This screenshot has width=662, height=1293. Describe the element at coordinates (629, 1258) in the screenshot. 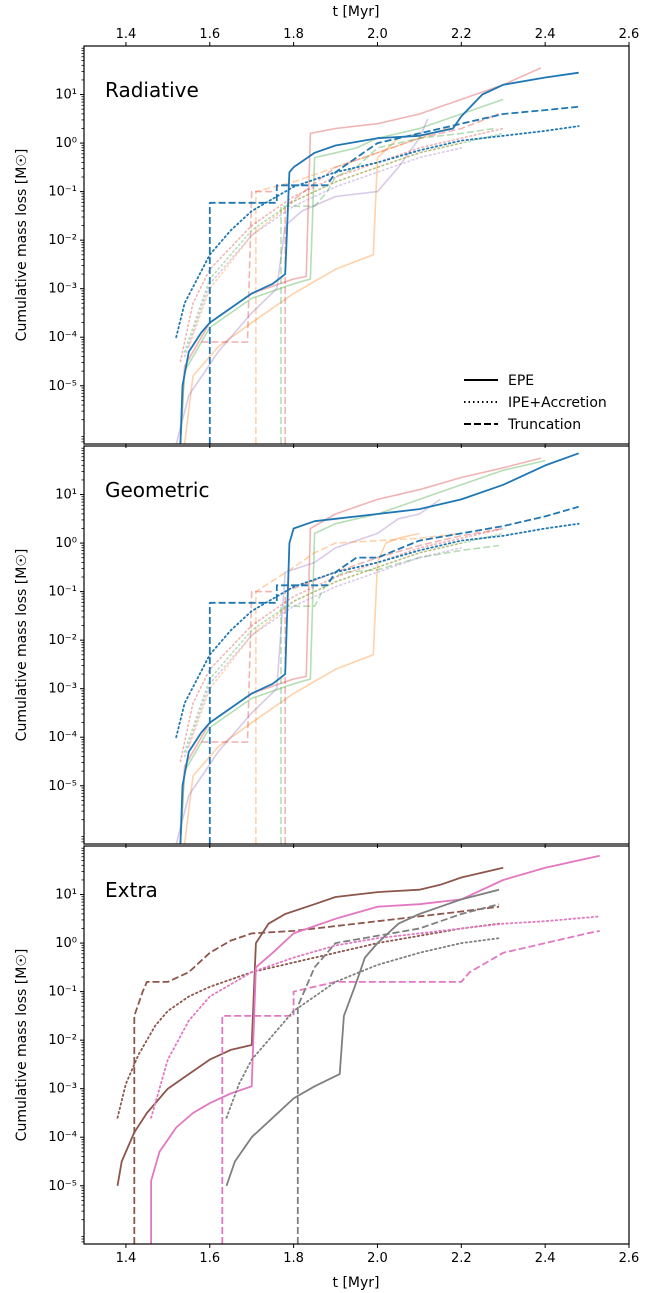

I see `x-tick-label: 2.6` at that location.